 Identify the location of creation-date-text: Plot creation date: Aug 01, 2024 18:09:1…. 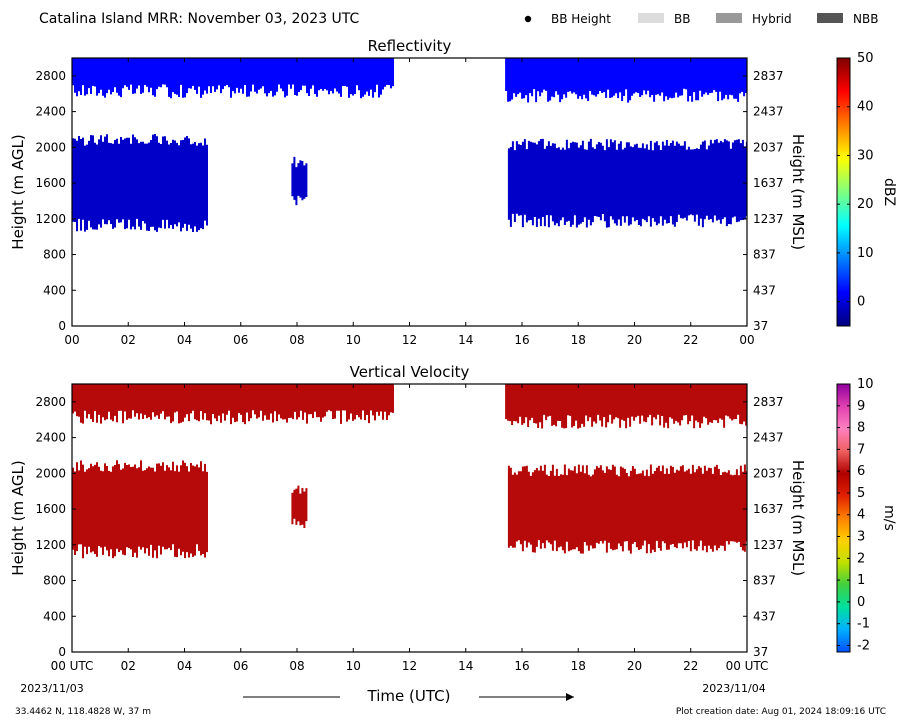
(781, 712).